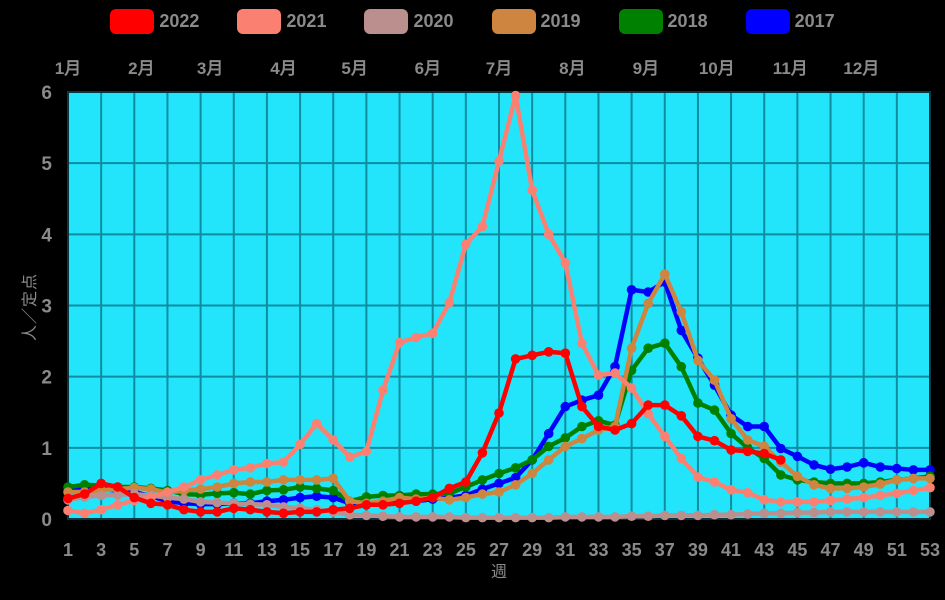  Describe the element at coordinates (179, 21) in the screenshot. I see `legend-label: 2022` at that location.